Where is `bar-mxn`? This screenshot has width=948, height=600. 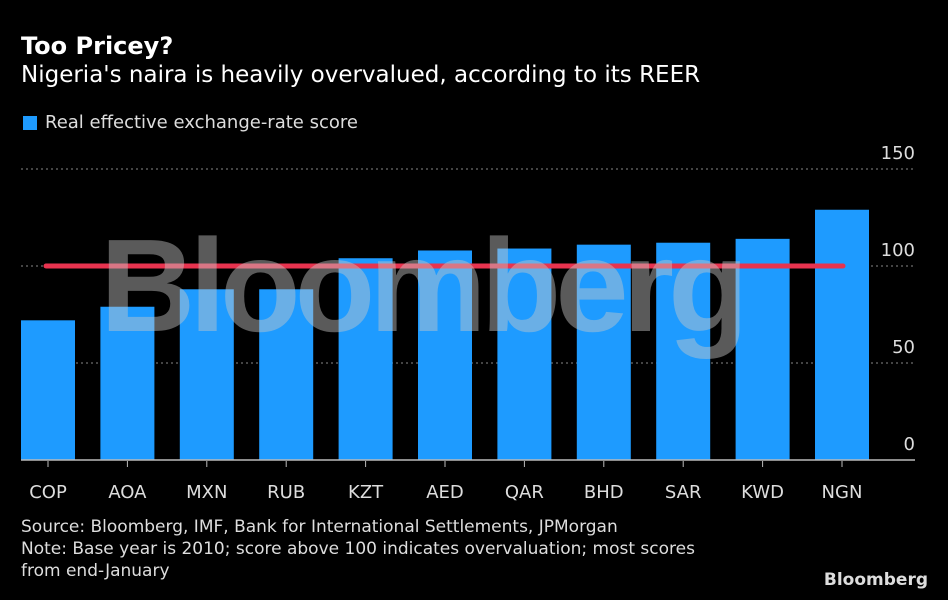
bar-mxn is located at coordinates (206, 374).